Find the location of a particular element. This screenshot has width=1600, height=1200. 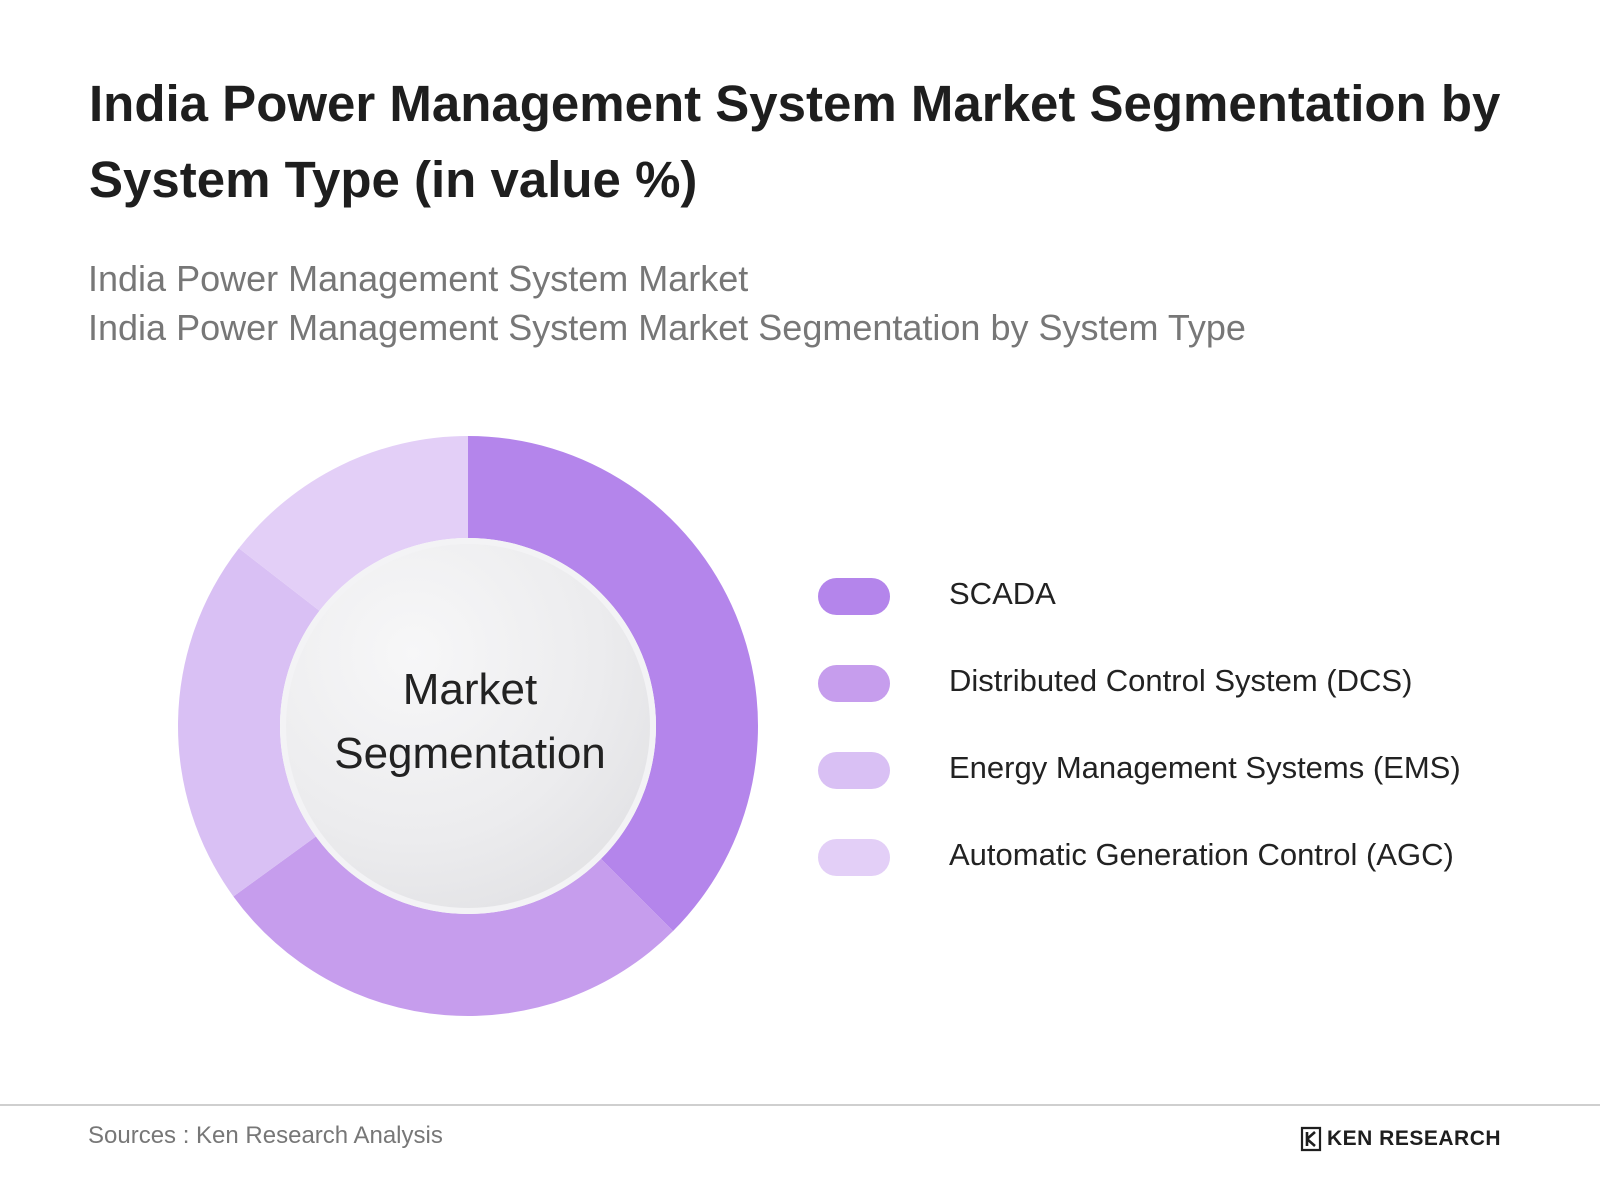

legend-swatch-scada is located at coordinates (854, 596).